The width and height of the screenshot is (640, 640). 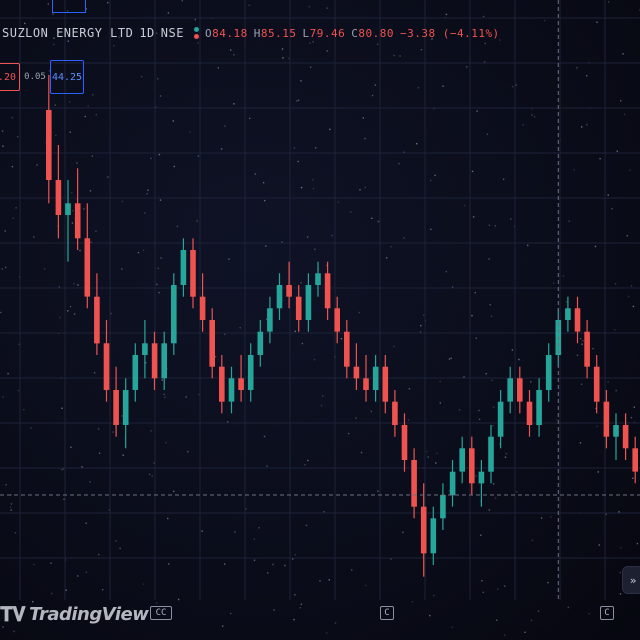 What do you see at coordinates (147, 33) in the screenshot?
I see `interval-label: 1D` at bounding box center [147, 33].